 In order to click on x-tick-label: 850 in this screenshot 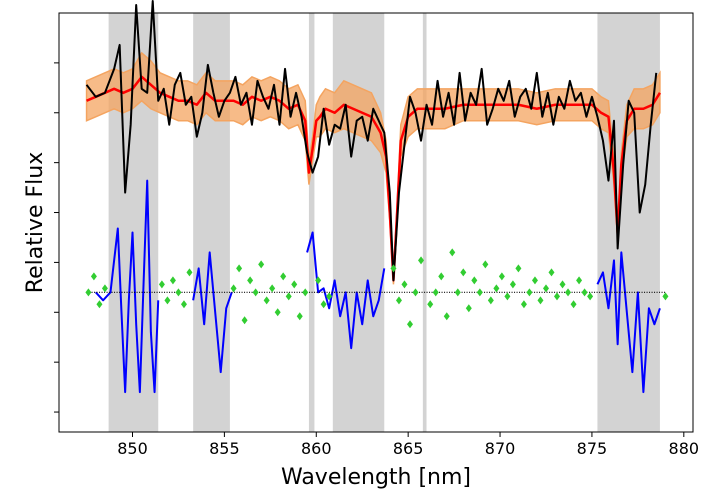, I will do `click(132, 448)`.